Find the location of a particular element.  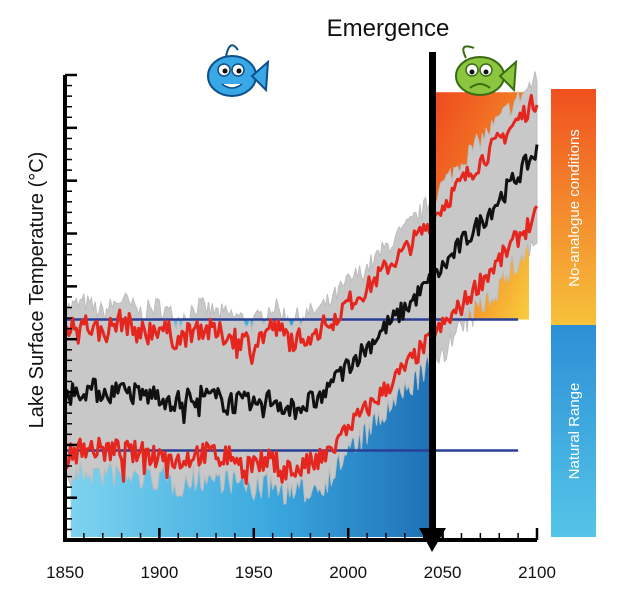

y-axis-label: Lake Surface Temperature (°C) is located at coordinates (37, 290).